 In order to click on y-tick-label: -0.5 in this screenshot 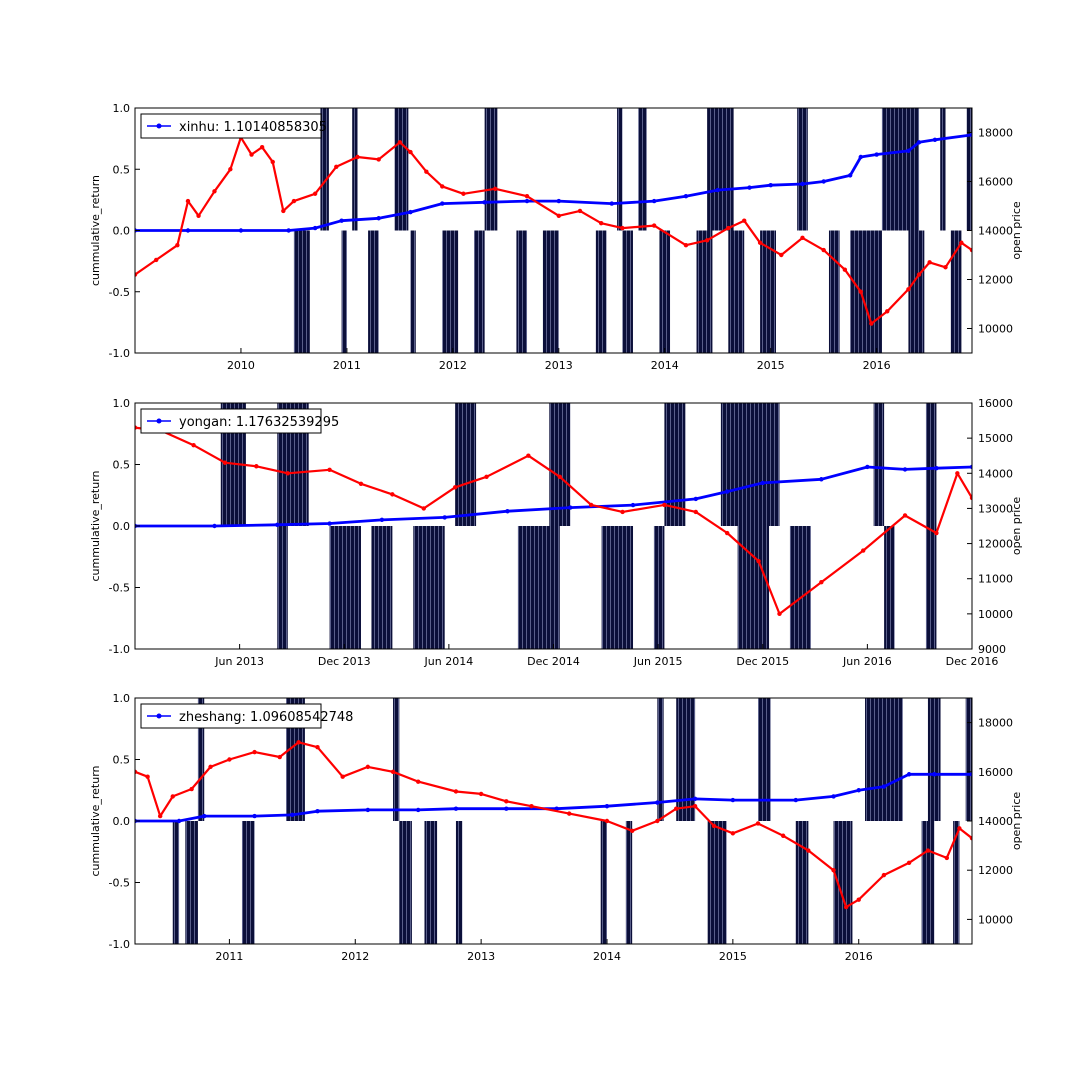, I will do `click(119, 588)`.